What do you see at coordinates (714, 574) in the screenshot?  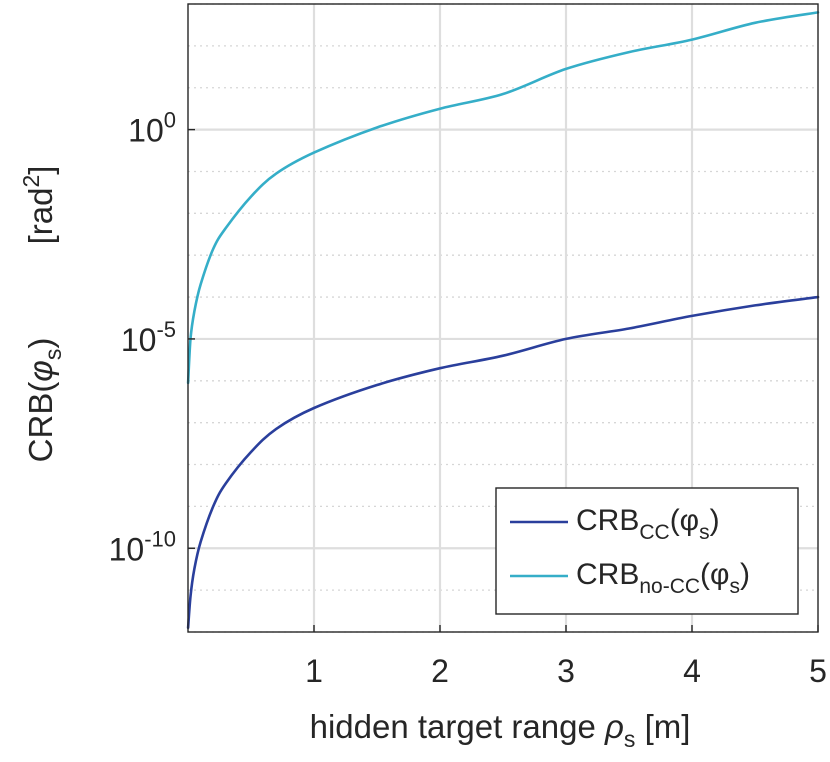 I see `legend-nocc-arg: (φ` at bounding box center [714, 574].